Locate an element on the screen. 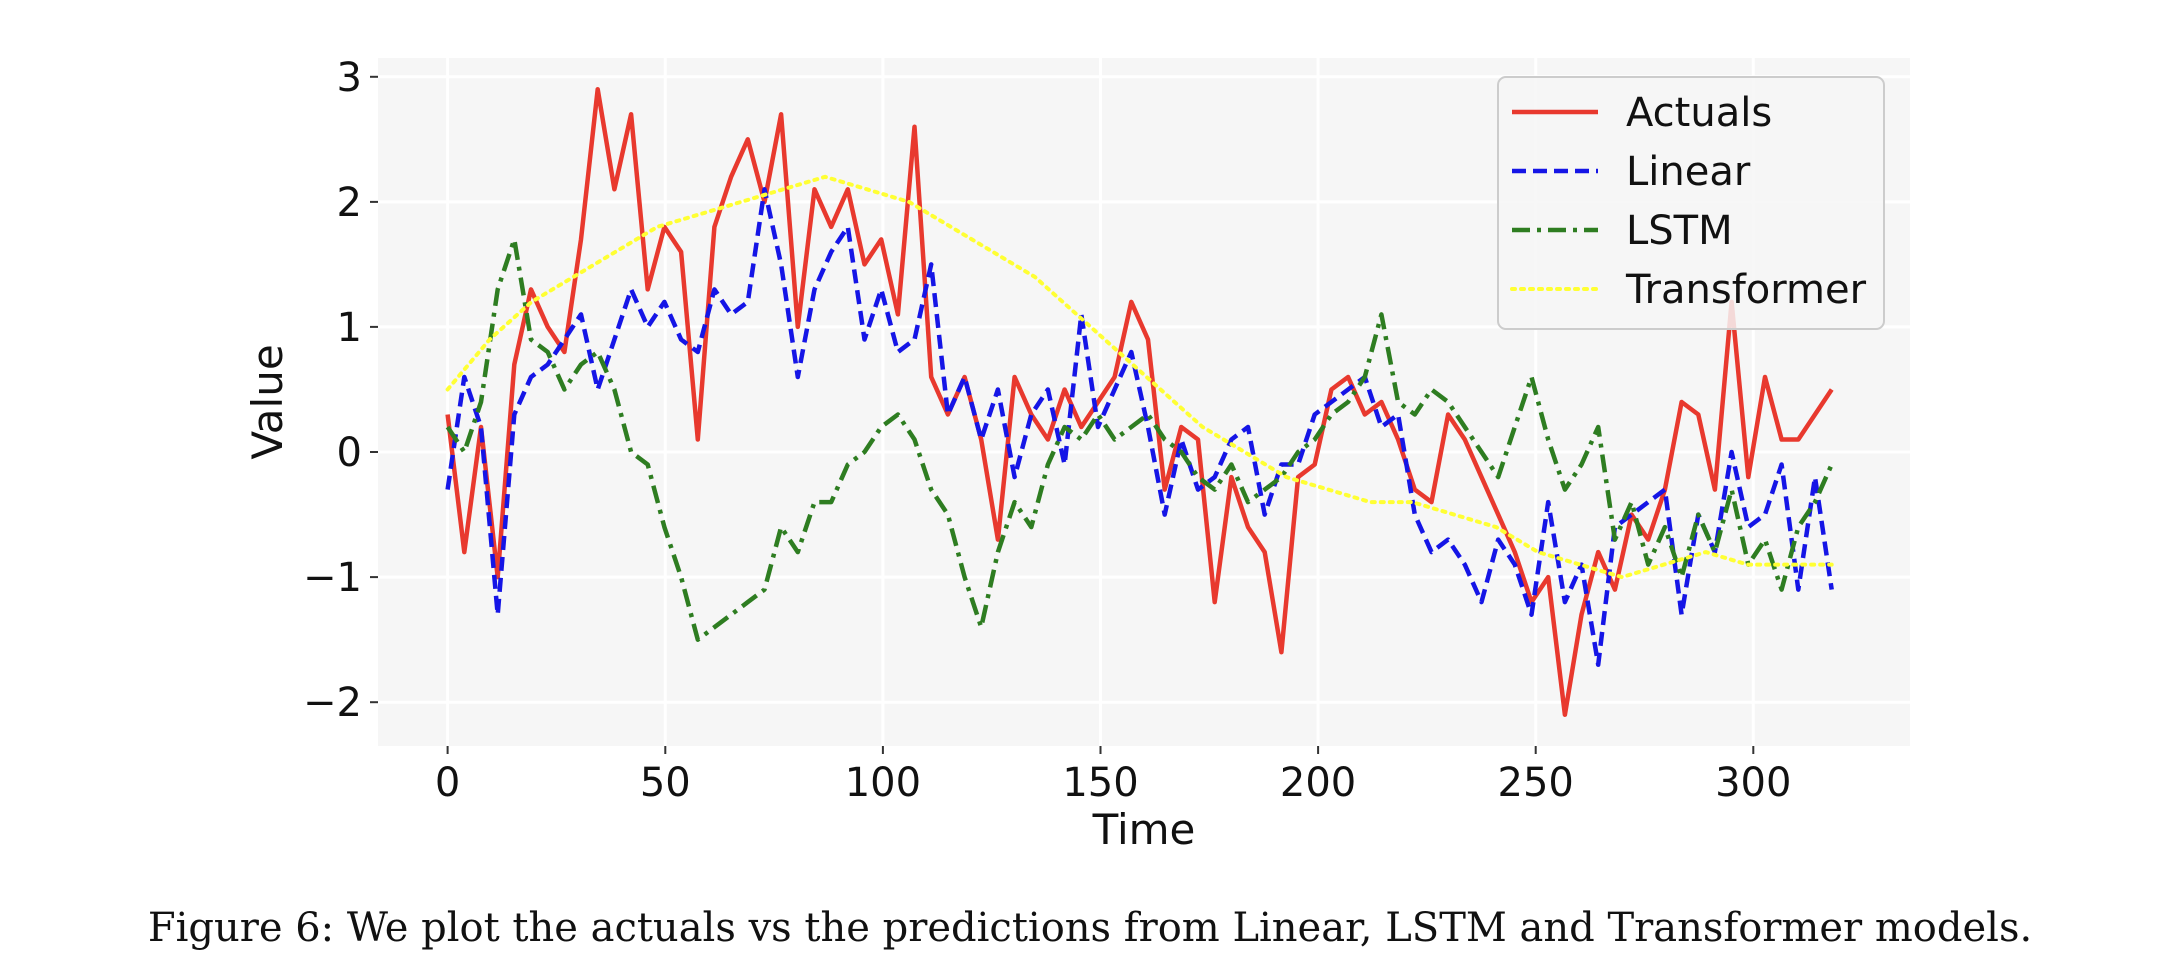 The height and width of the screenshot is (968, 2180). legend-label-actuals: Actuals is located at coordinates (1699, 113).